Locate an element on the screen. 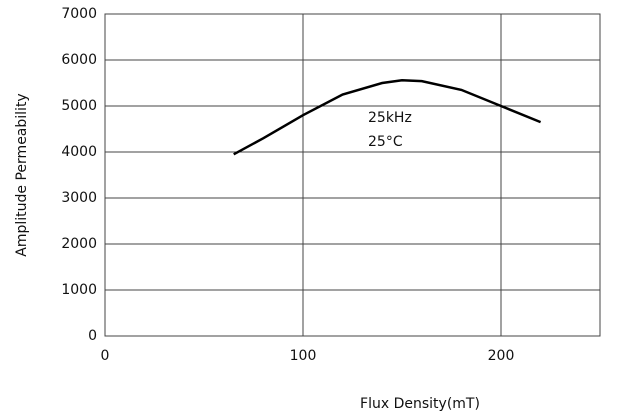 This screenshot has height=420, width=624. y-tick-label: 0 is located at coordinates (92, 336).